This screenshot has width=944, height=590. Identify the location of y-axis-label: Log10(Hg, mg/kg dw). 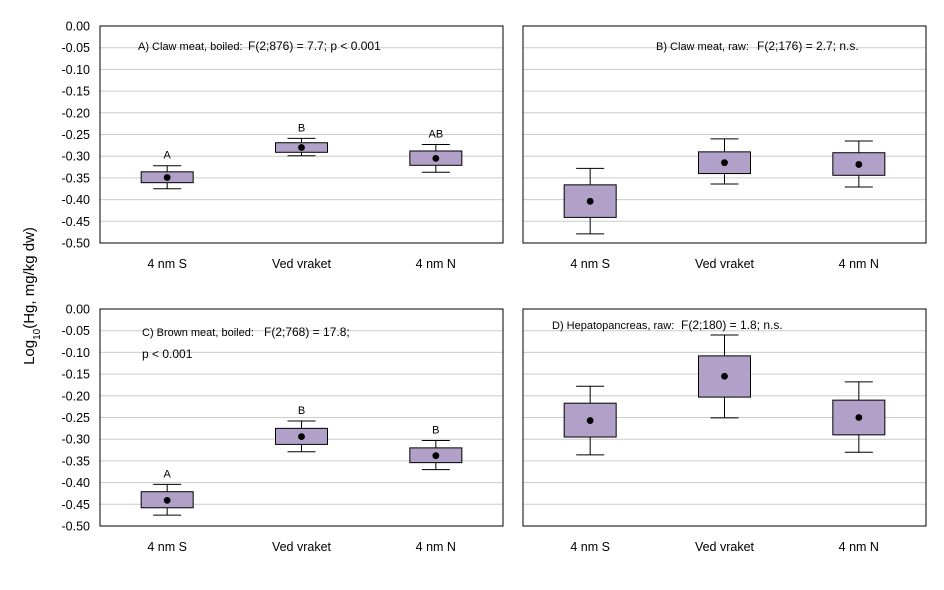
(32, 296).